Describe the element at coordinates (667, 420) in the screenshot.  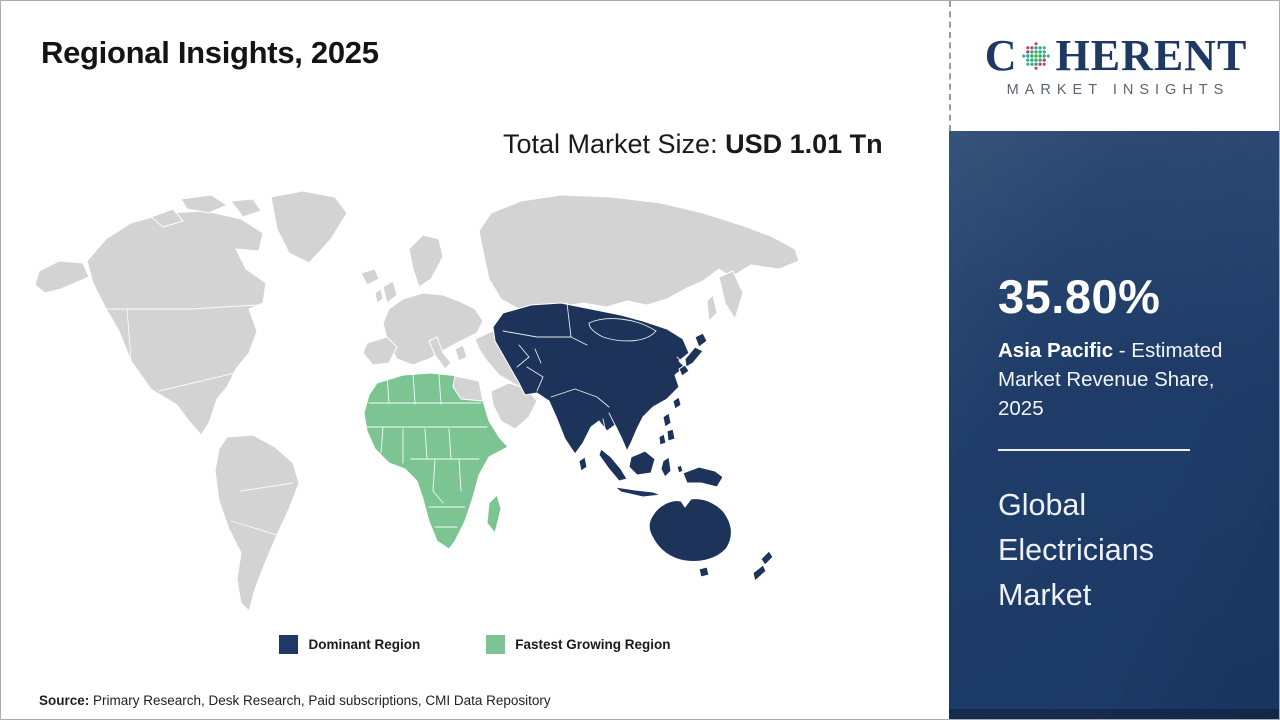
I see `map-philippines` at that location.